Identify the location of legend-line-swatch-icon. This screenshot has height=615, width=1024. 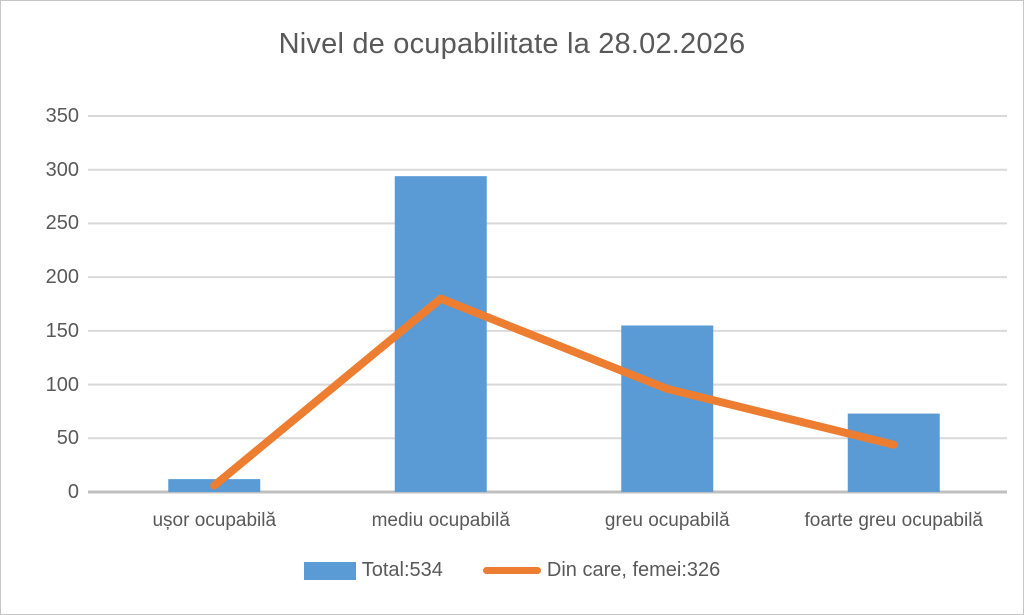
(511, 570).